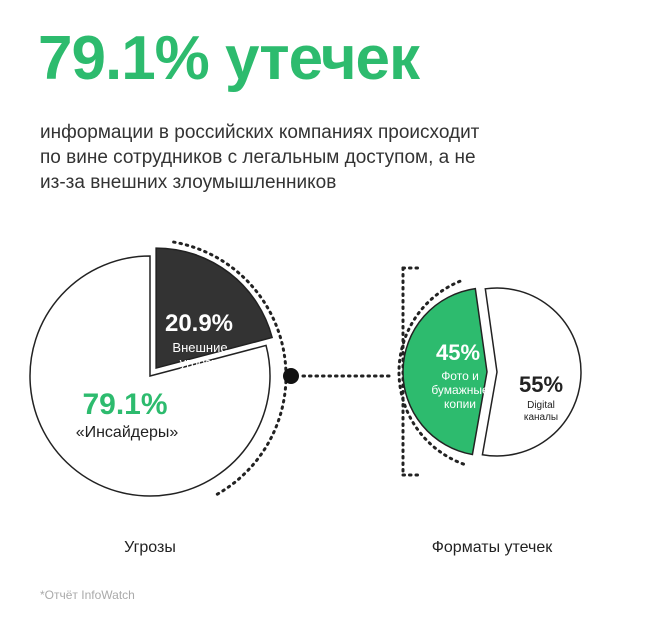  Describe the element at coordinates (541, 411) in the screenshot. I see `digital-slice-label: Digital каналы` at that location.